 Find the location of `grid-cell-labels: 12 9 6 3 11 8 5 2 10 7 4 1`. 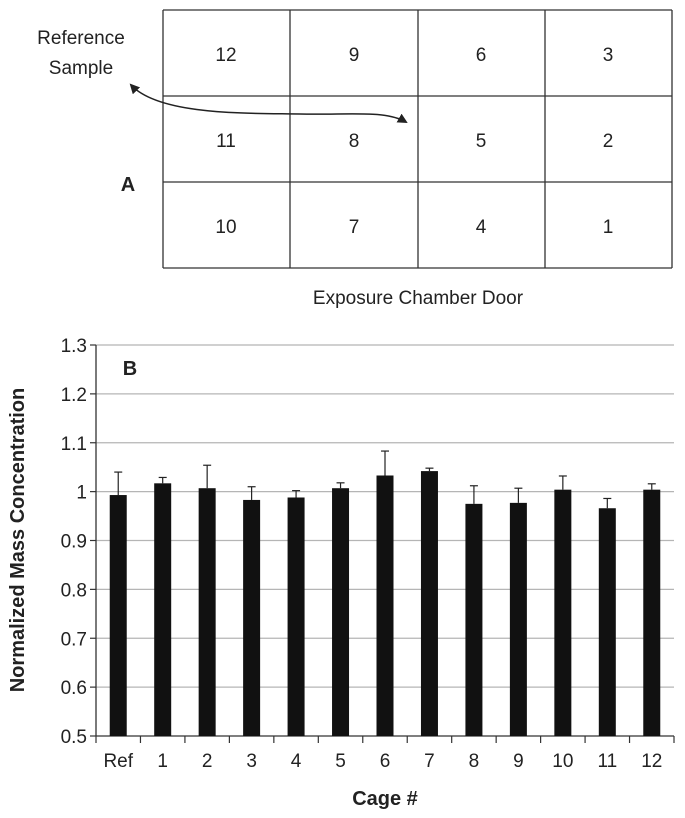

grid-cell-labels: 12 9 6 3 11 8 5 2 10 7 4 1 is located at coordinates (414, 141).